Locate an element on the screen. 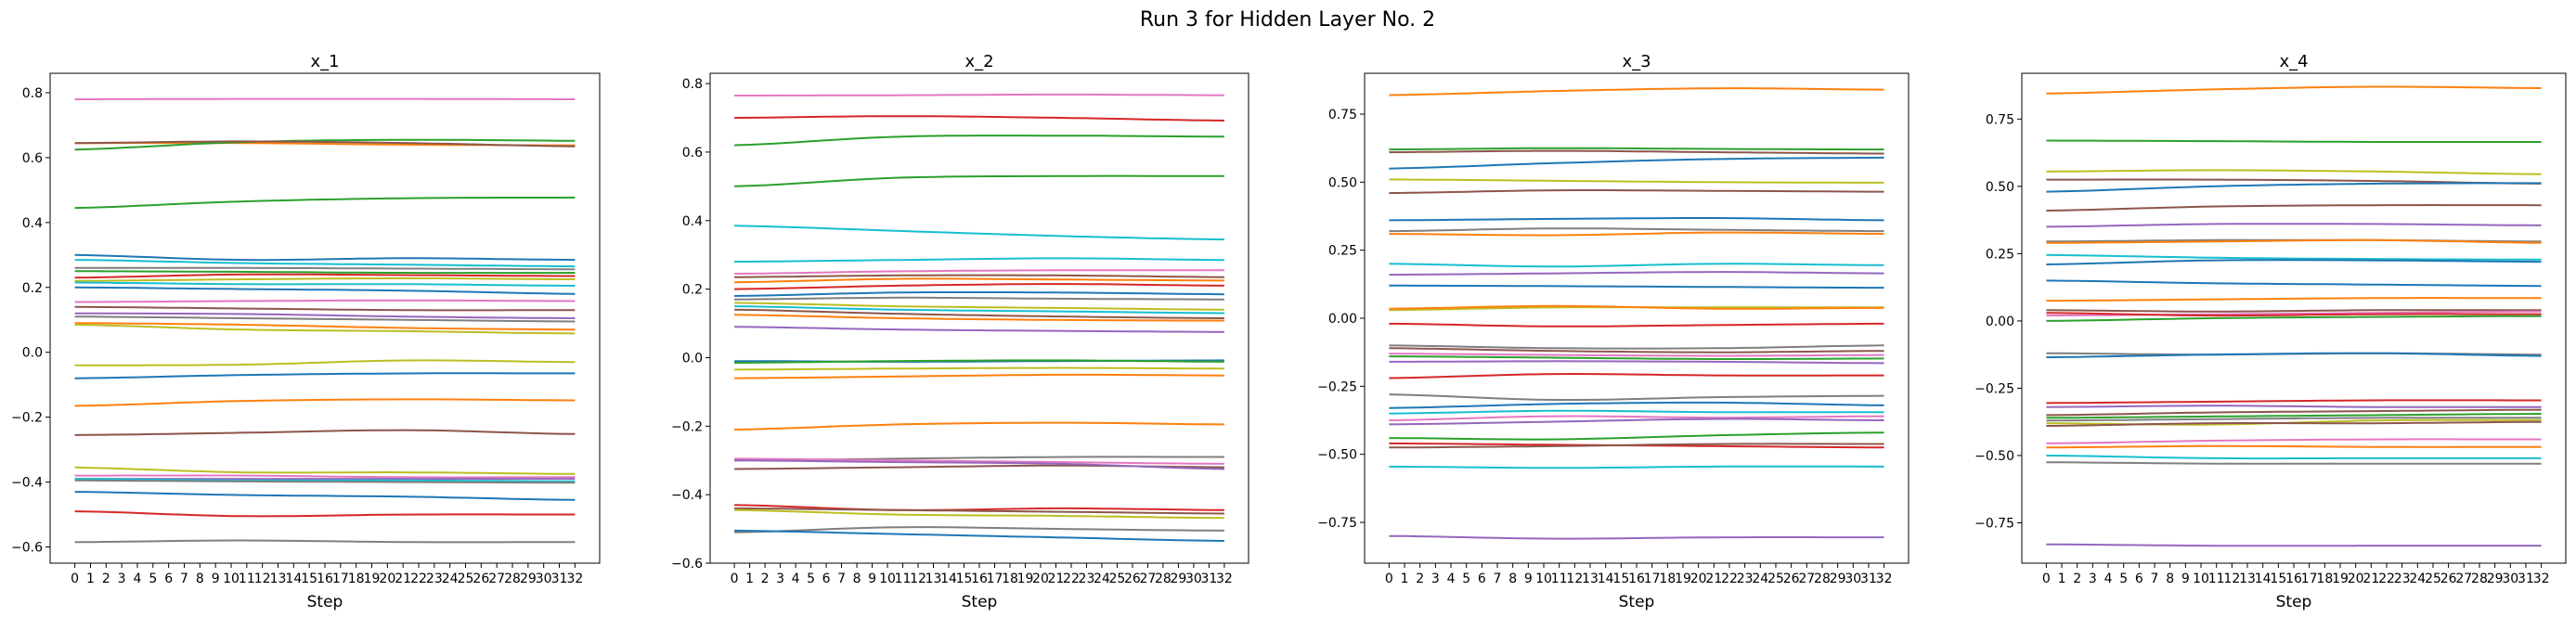  y-tick-label-x_3-1: −0.50 is located at coordinates (1337, 455).